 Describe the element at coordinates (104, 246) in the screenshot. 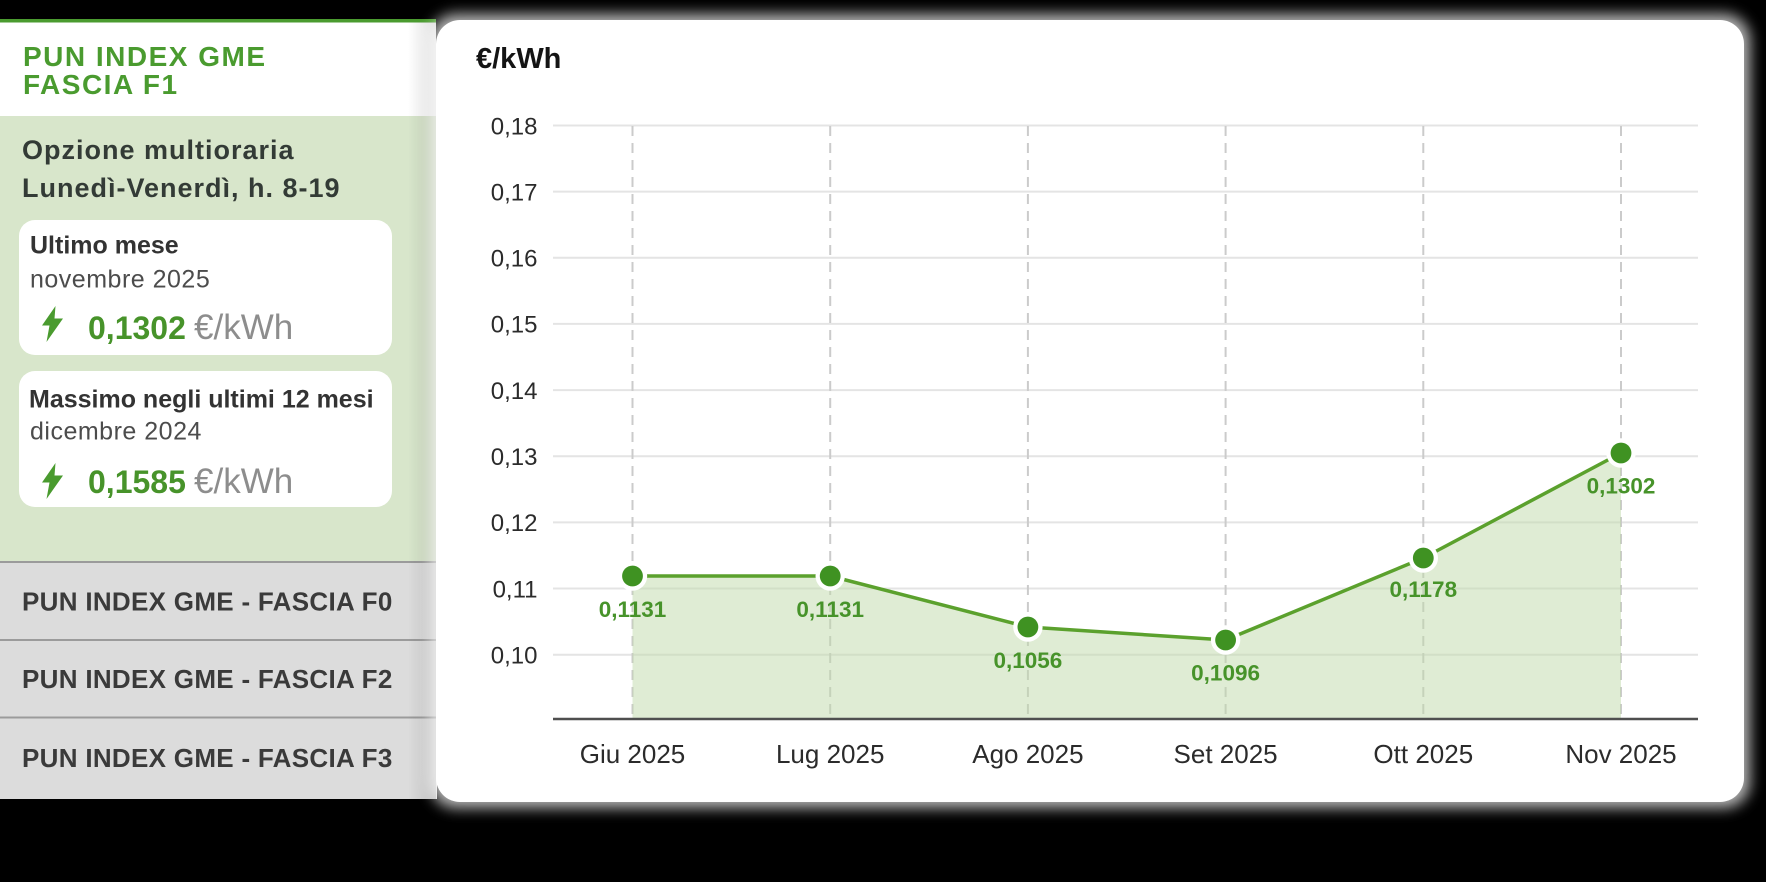

I see `svg-text: Ultimo mese` at that location.